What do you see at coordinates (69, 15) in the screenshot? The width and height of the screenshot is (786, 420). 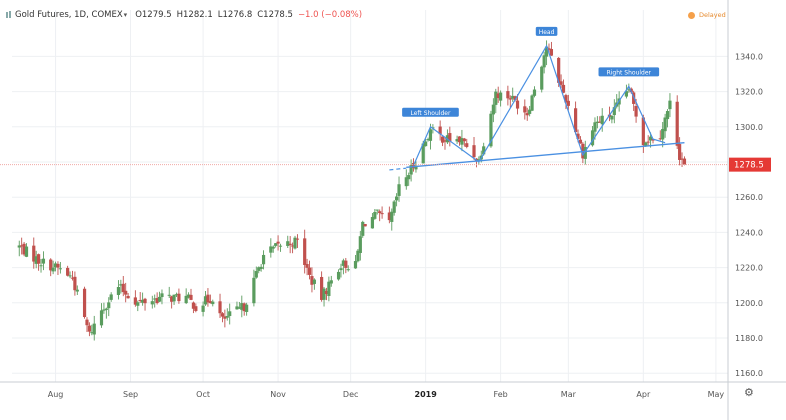 I see `symbol-title: Gold Futures, 1D, COMEX` at bounding box center [69, 15].